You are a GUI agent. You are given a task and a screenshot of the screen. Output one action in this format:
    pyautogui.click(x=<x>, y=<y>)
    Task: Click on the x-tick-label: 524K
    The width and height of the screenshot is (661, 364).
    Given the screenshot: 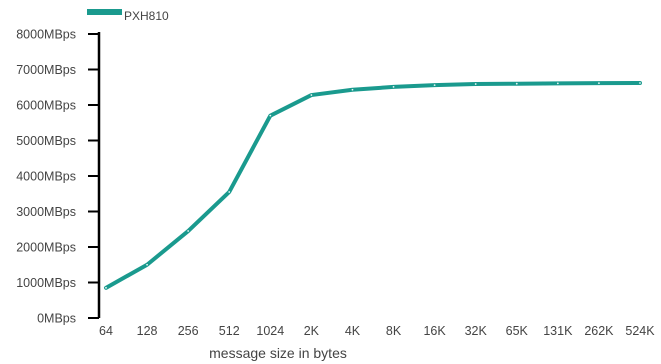 What is the action you would take?
    pyautogui.click(x=640, y=331)
    